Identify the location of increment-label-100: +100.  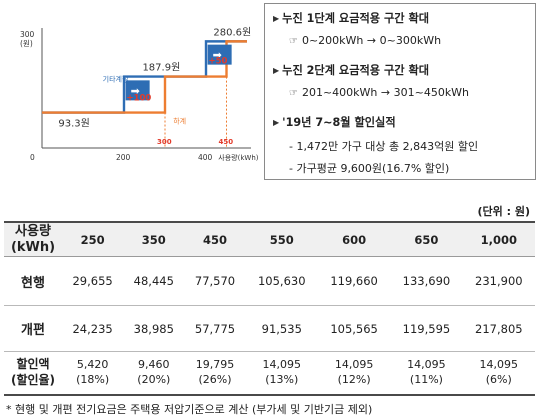
(138, 99).